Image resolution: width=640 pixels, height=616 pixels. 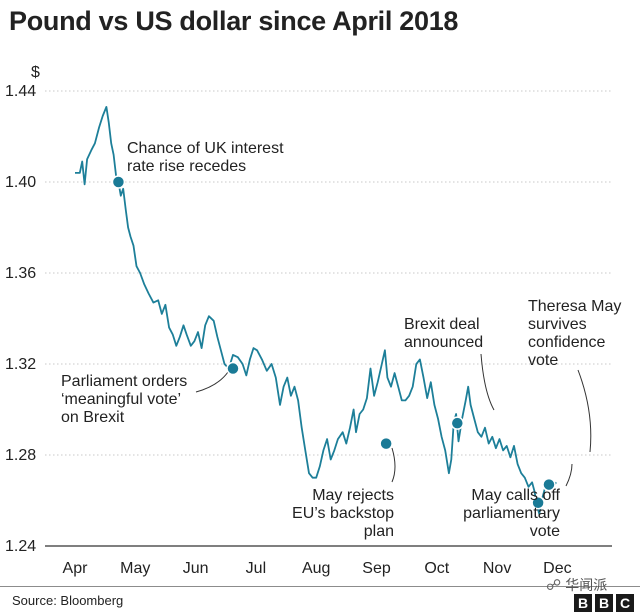 What do you see at coordinates (497, 568) in the screenshot?
I see `x-tick-label: Nov` at bounding box center [497, 568].